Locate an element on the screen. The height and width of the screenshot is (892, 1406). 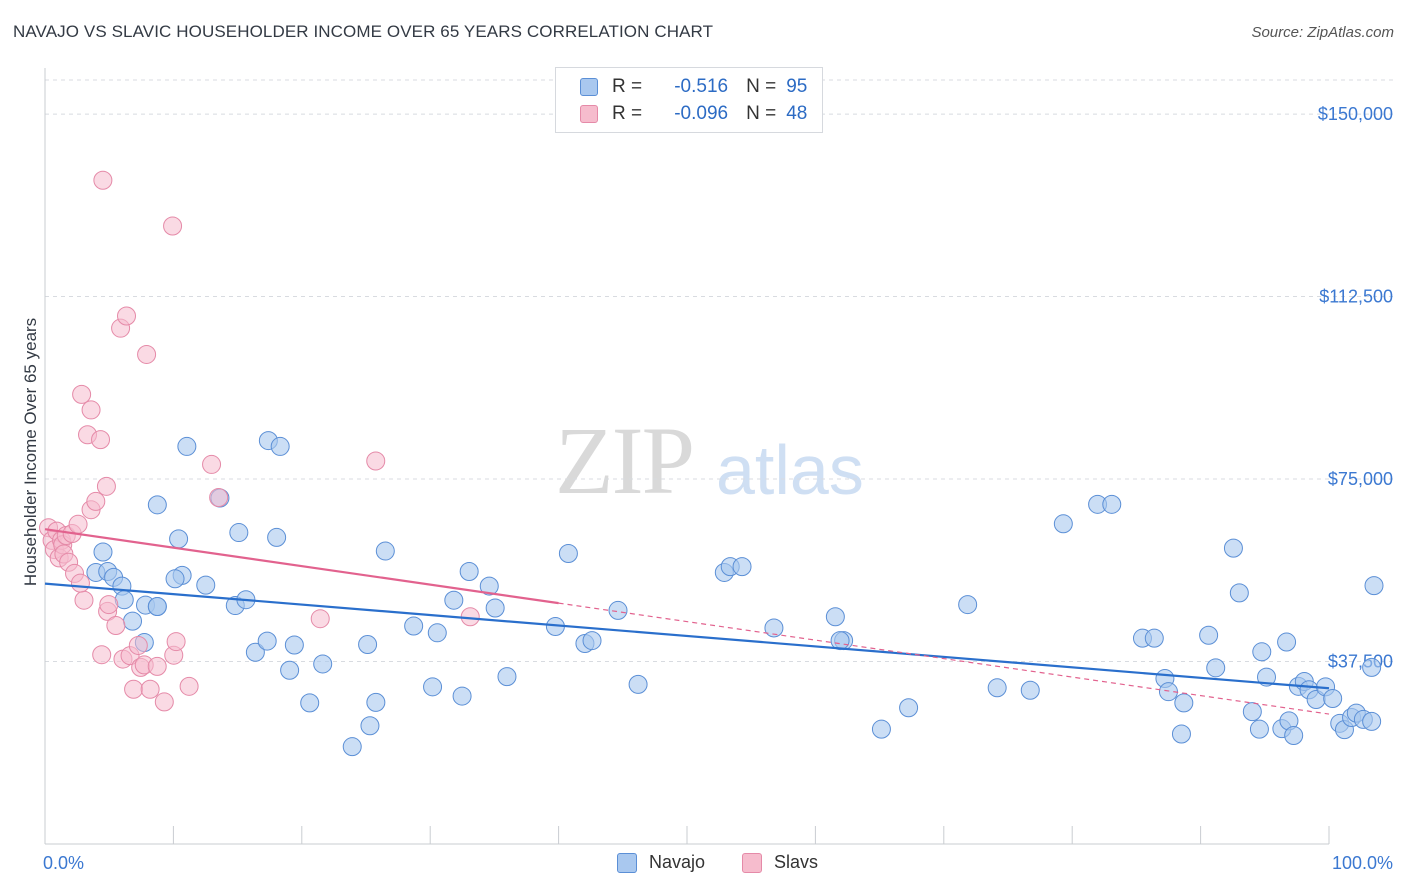
series-legend-slavs: Slavs is located at coordinates (780, 862).